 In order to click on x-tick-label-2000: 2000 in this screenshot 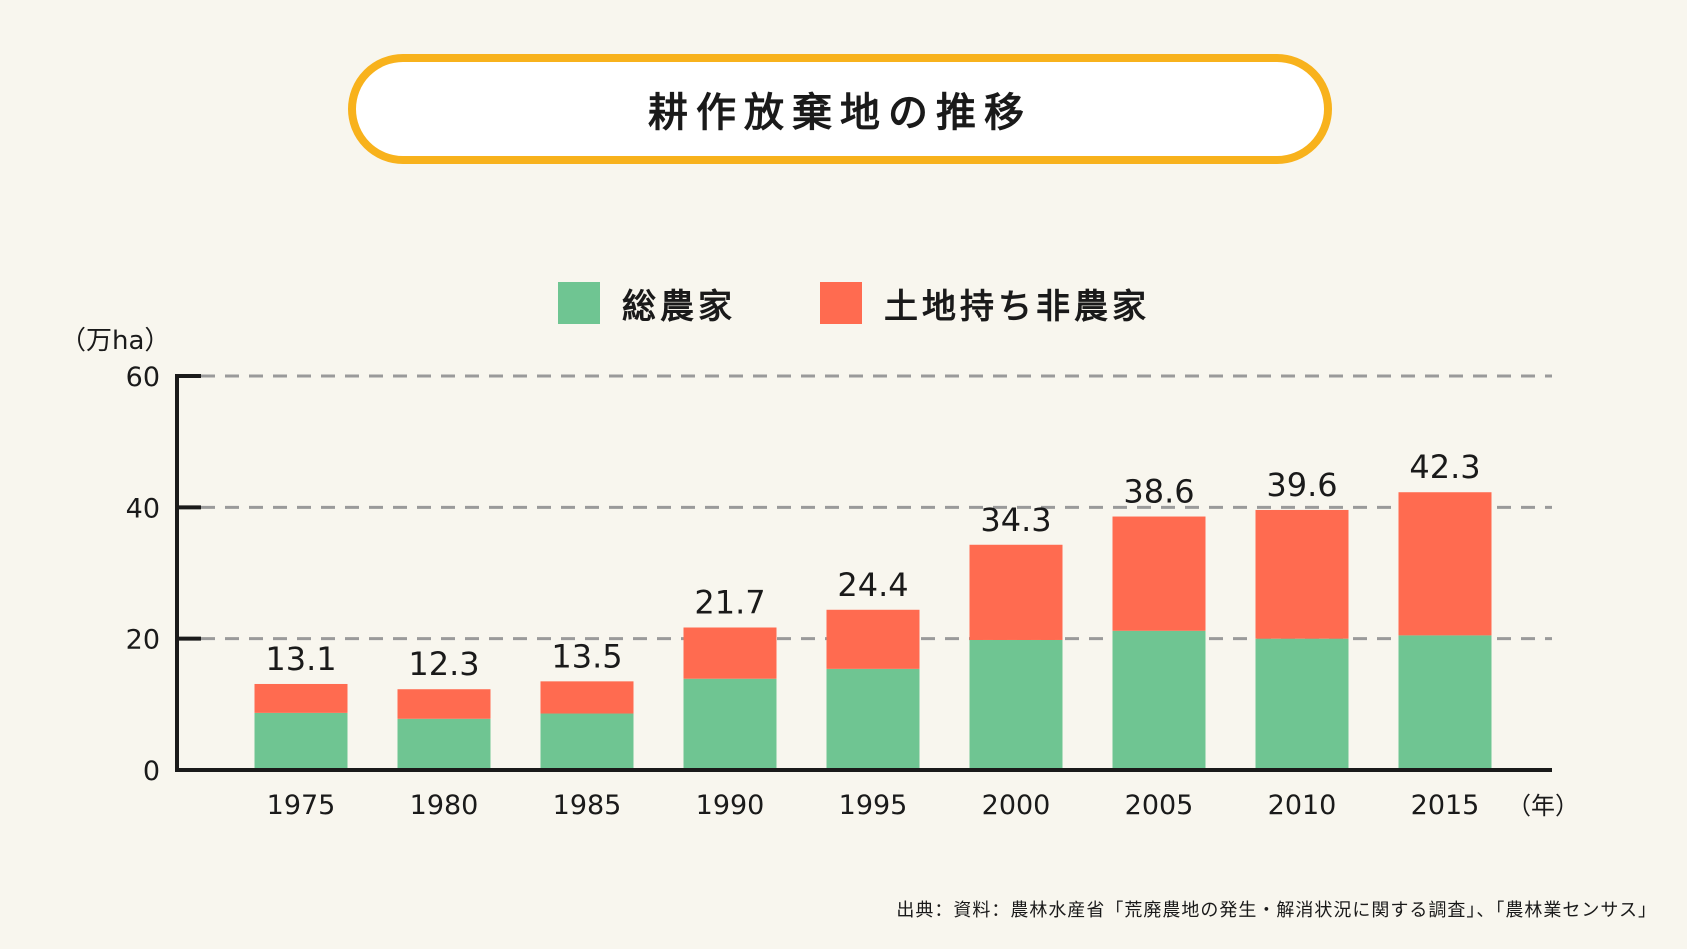, I will do `click(1016, 805)`.